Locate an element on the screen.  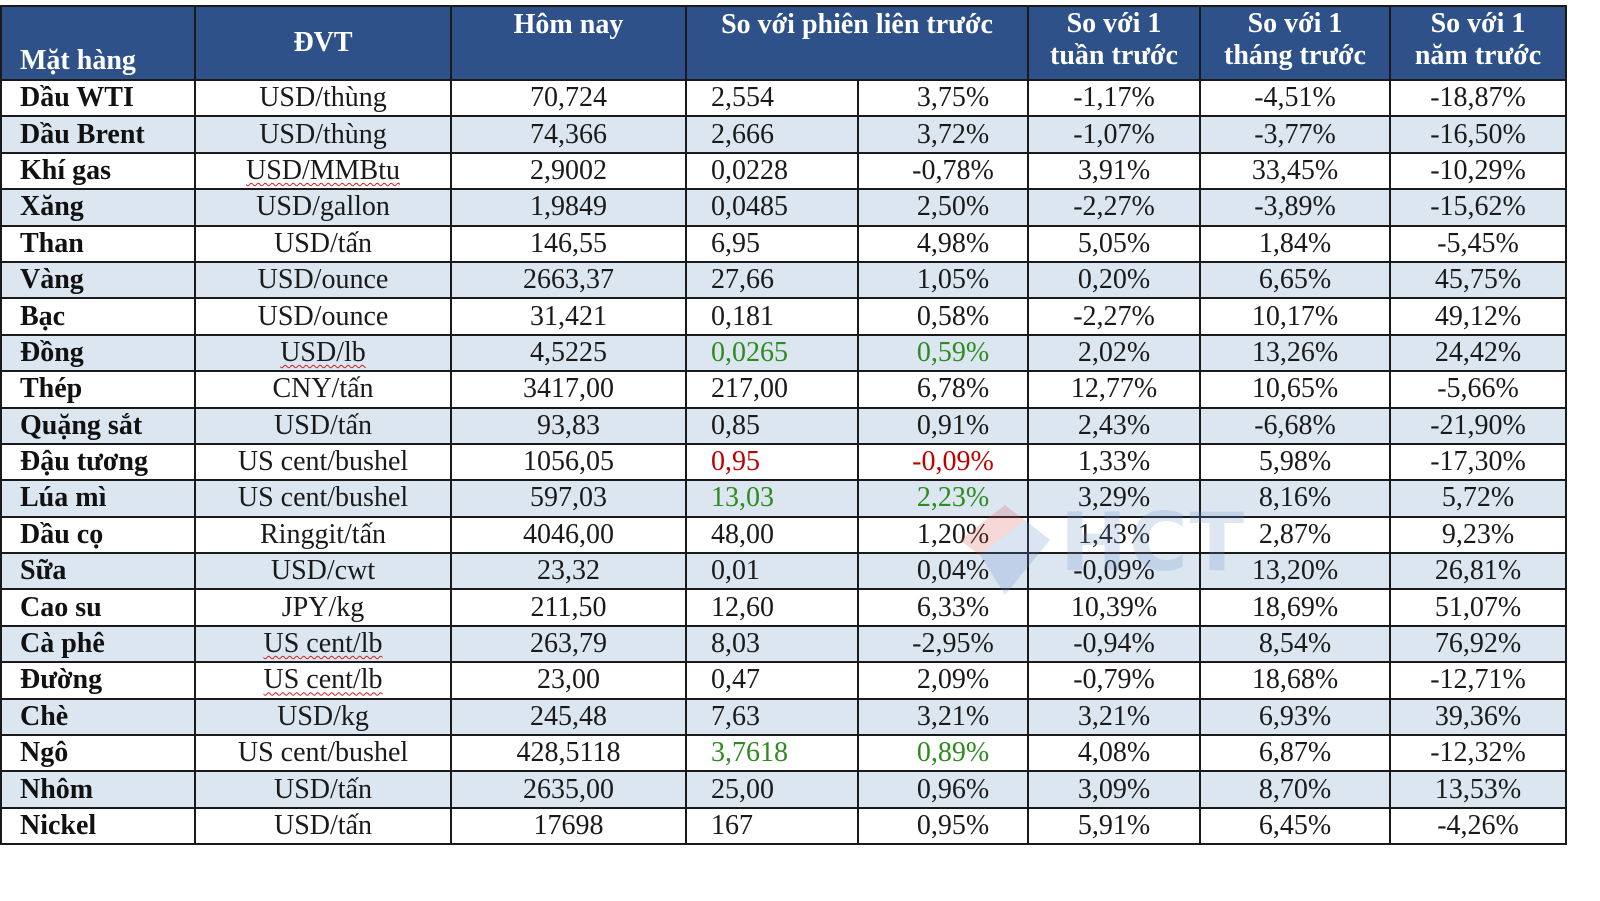
cell-month: 6,45% is located at coordinates (1295, 826).